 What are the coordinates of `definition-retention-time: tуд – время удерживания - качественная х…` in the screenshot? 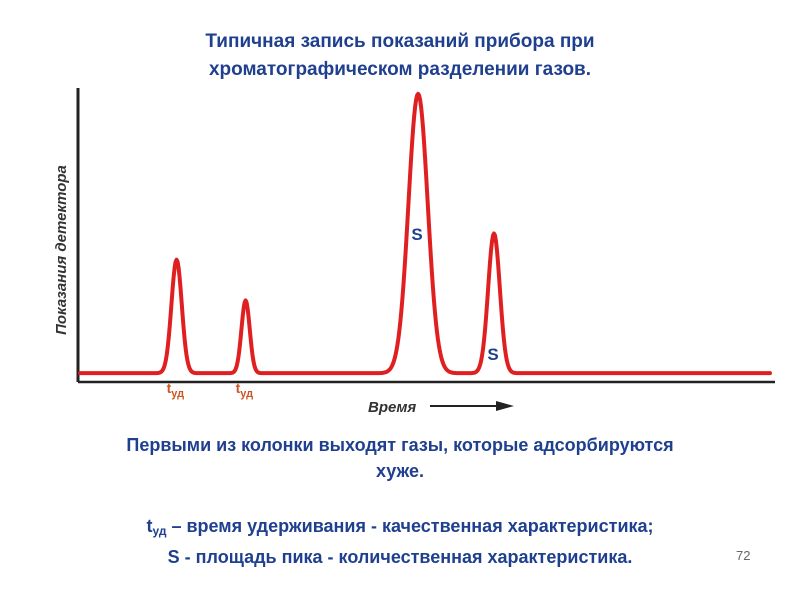 It's located at (400, 528).